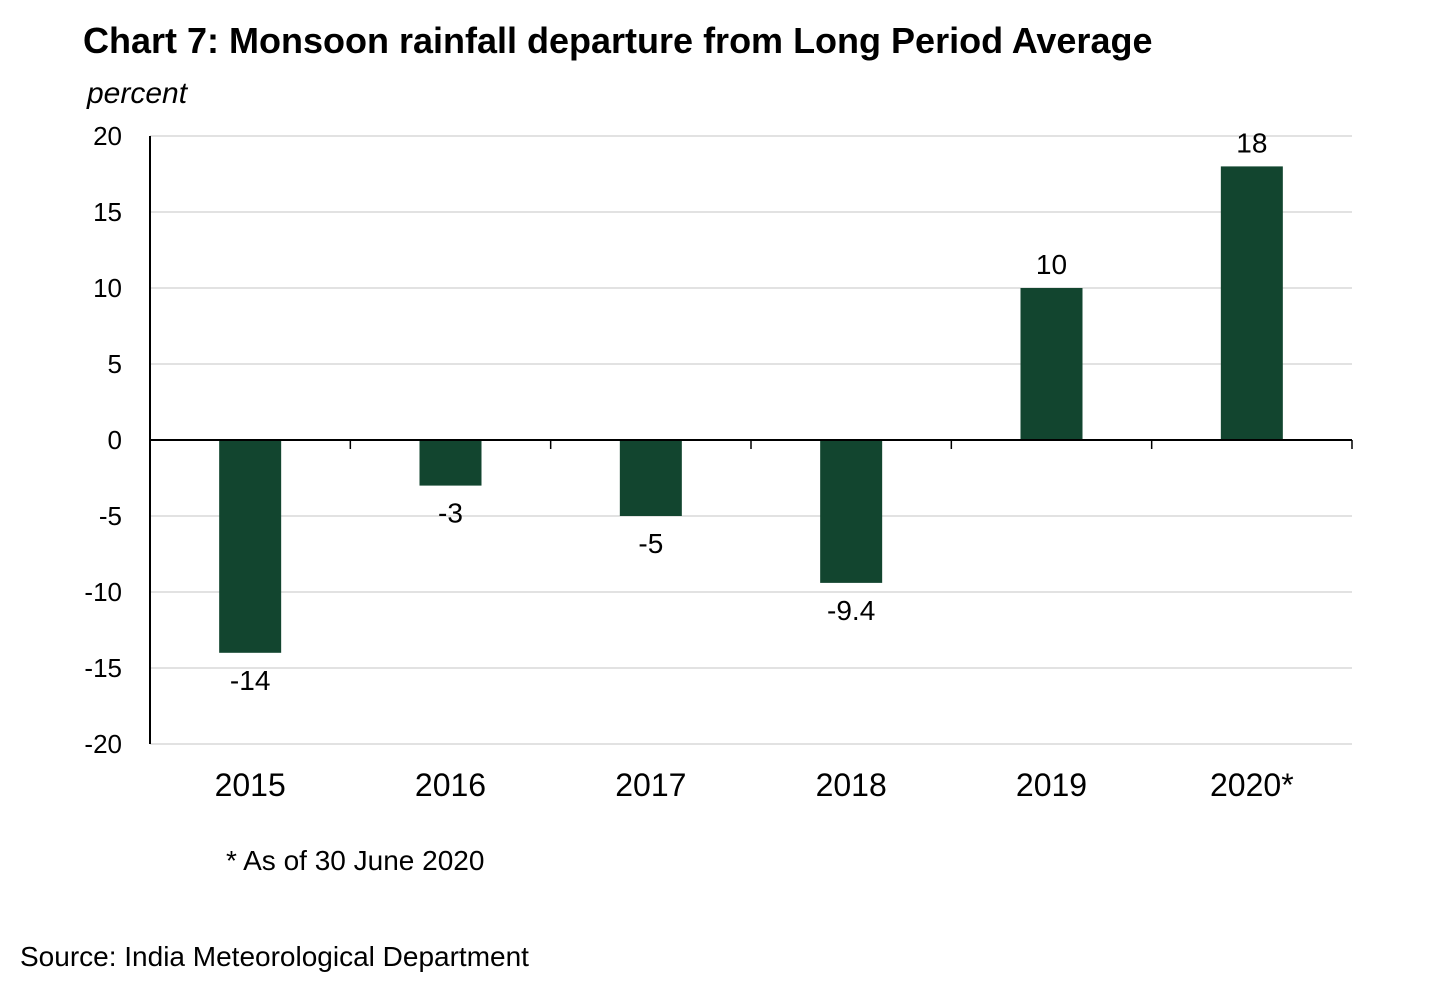  What do you see at coordinates (274, 956) in the screenshot?
I see `source-note: Source: India Meteorological Department` at bounding box center [274, 956].